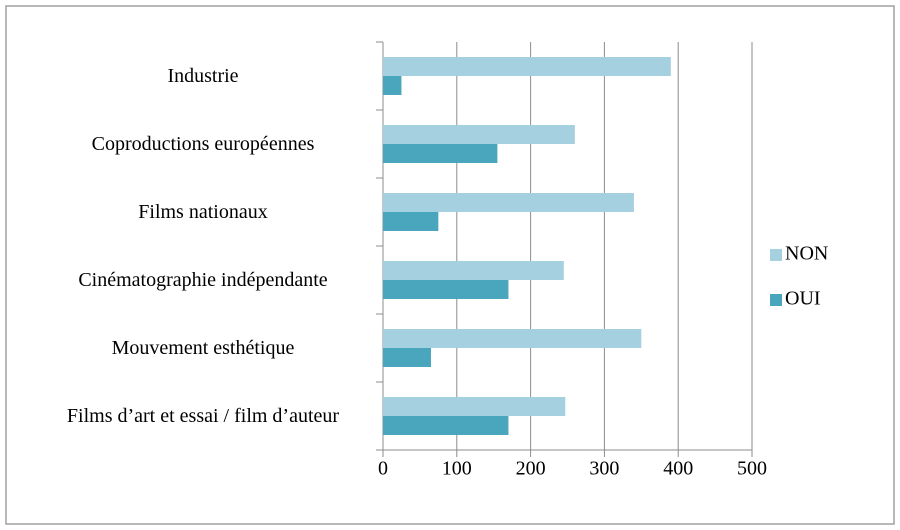 Image resolution: width=900 pixels, height=530 pixels. Describe the element at coordinates (203, 348) in the screenshot. I see `y-tick-label: Mouvement esthétique` at that location.